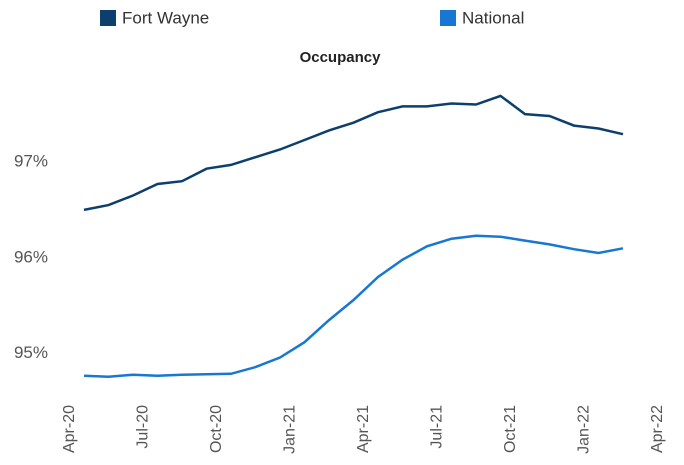 The height and width of the screenshot is (465, 684). What do you see at coordinates (165, 17) in the screenshot?
I see `legend-label: Fort Wayne` at bounding box center [165, 17].